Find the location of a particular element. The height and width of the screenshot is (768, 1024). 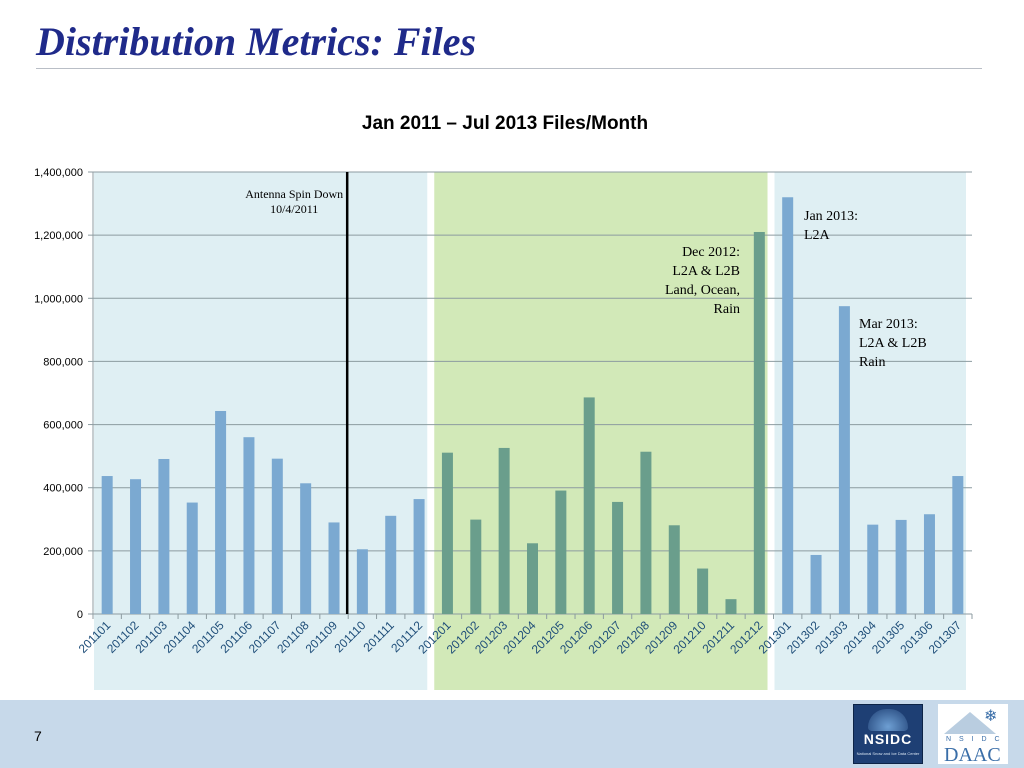

annotation-201212-line: Dec 2012: is located at coordinates (711, 252).